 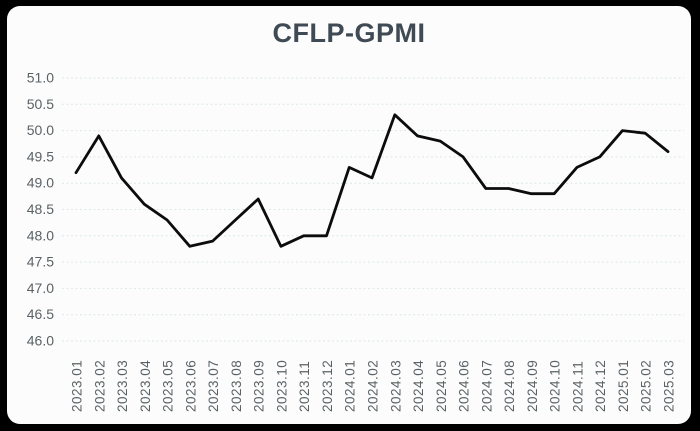 I want to click on x-axis-tick-label: 2024.01, so click(x=350, y=386).